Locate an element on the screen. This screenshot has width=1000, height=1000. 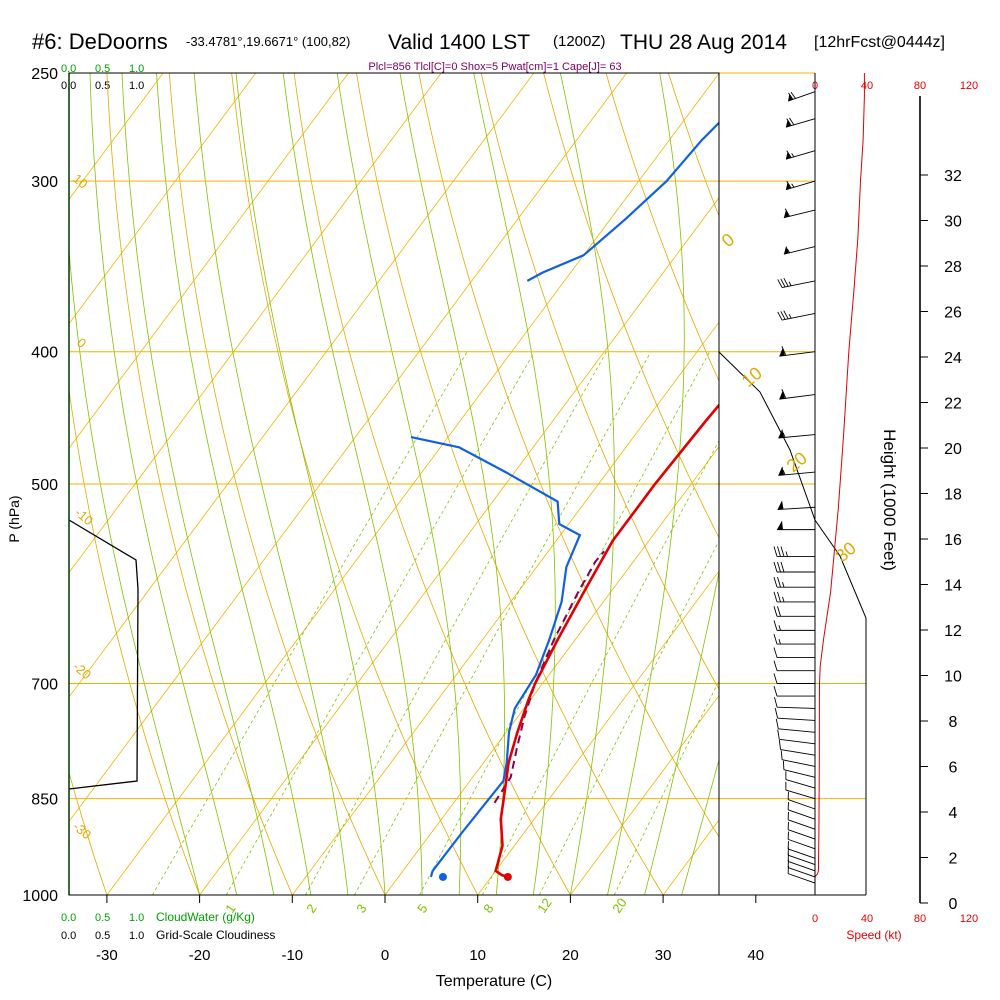
isotherm-line is located at coordinates (924, 484).